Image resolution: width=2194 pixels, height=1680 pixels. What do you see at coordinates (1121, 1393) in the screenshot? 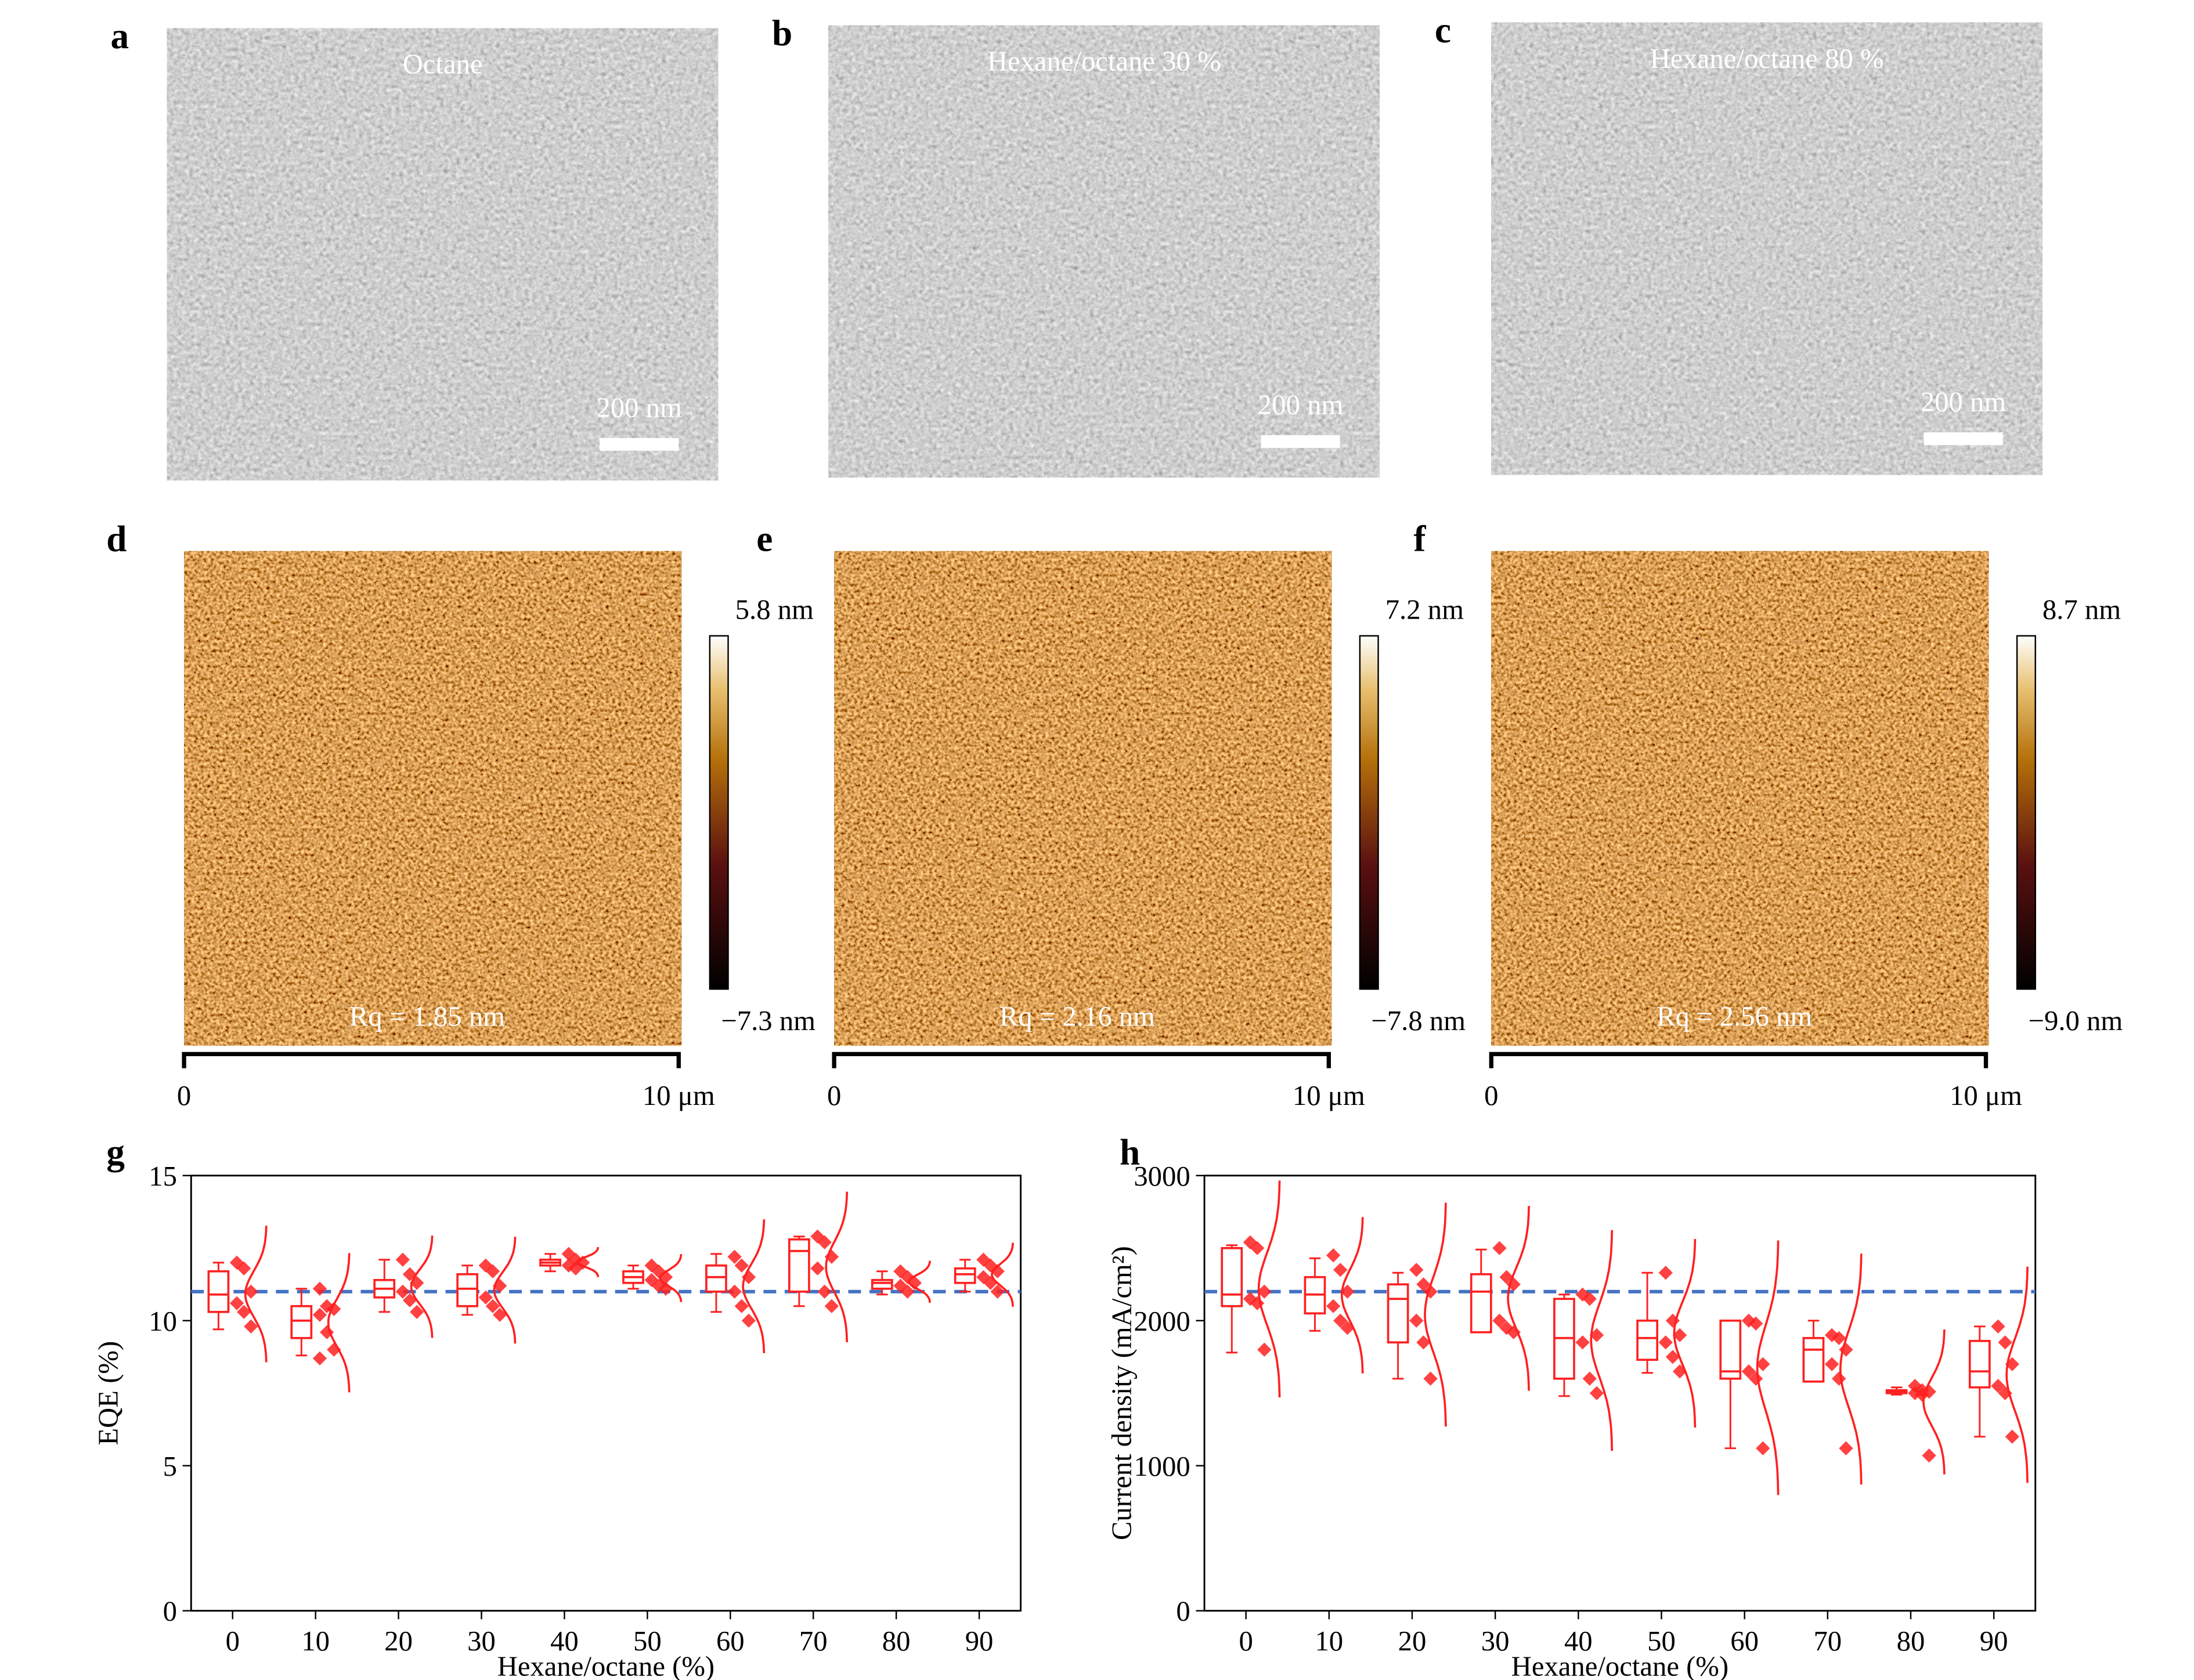
I see `y-axis-label: Current density (mA/cm²)` at bounding box center [1121, 1393].